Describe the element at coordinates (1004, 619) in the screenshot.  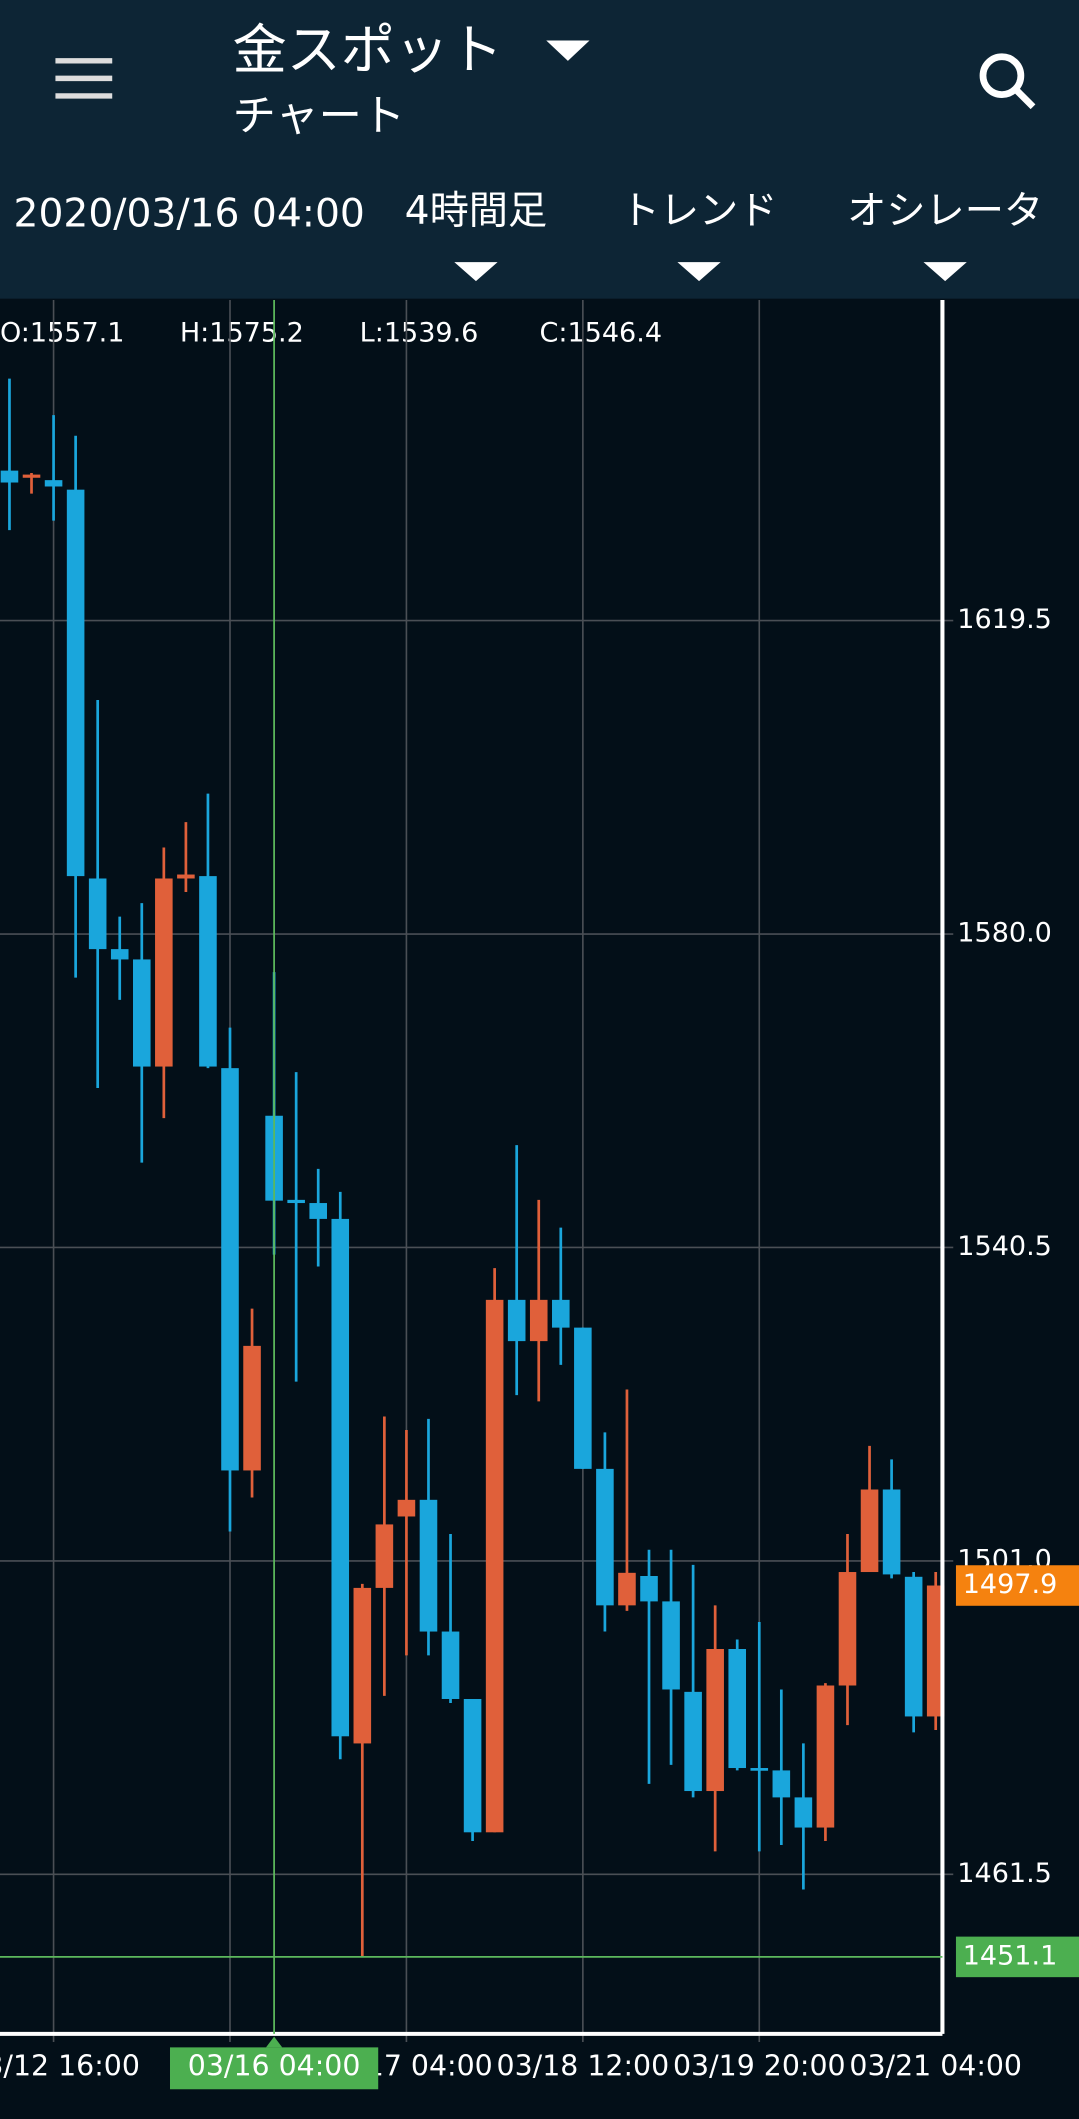
I see `y-tick-label: 1619.5` at that location.